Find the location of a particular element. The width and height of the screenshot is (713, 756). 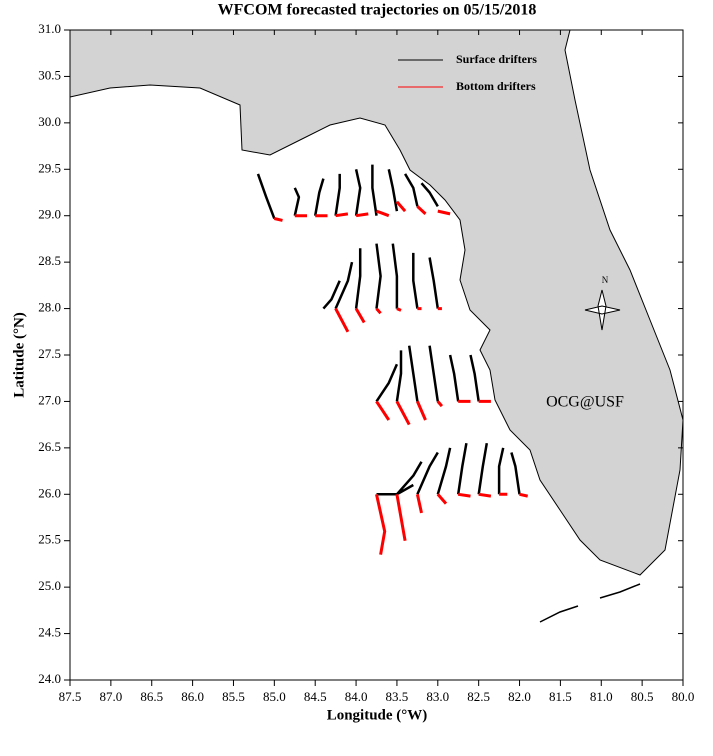

y-tick-label: 24.0 is located at coordinates (49, 678).